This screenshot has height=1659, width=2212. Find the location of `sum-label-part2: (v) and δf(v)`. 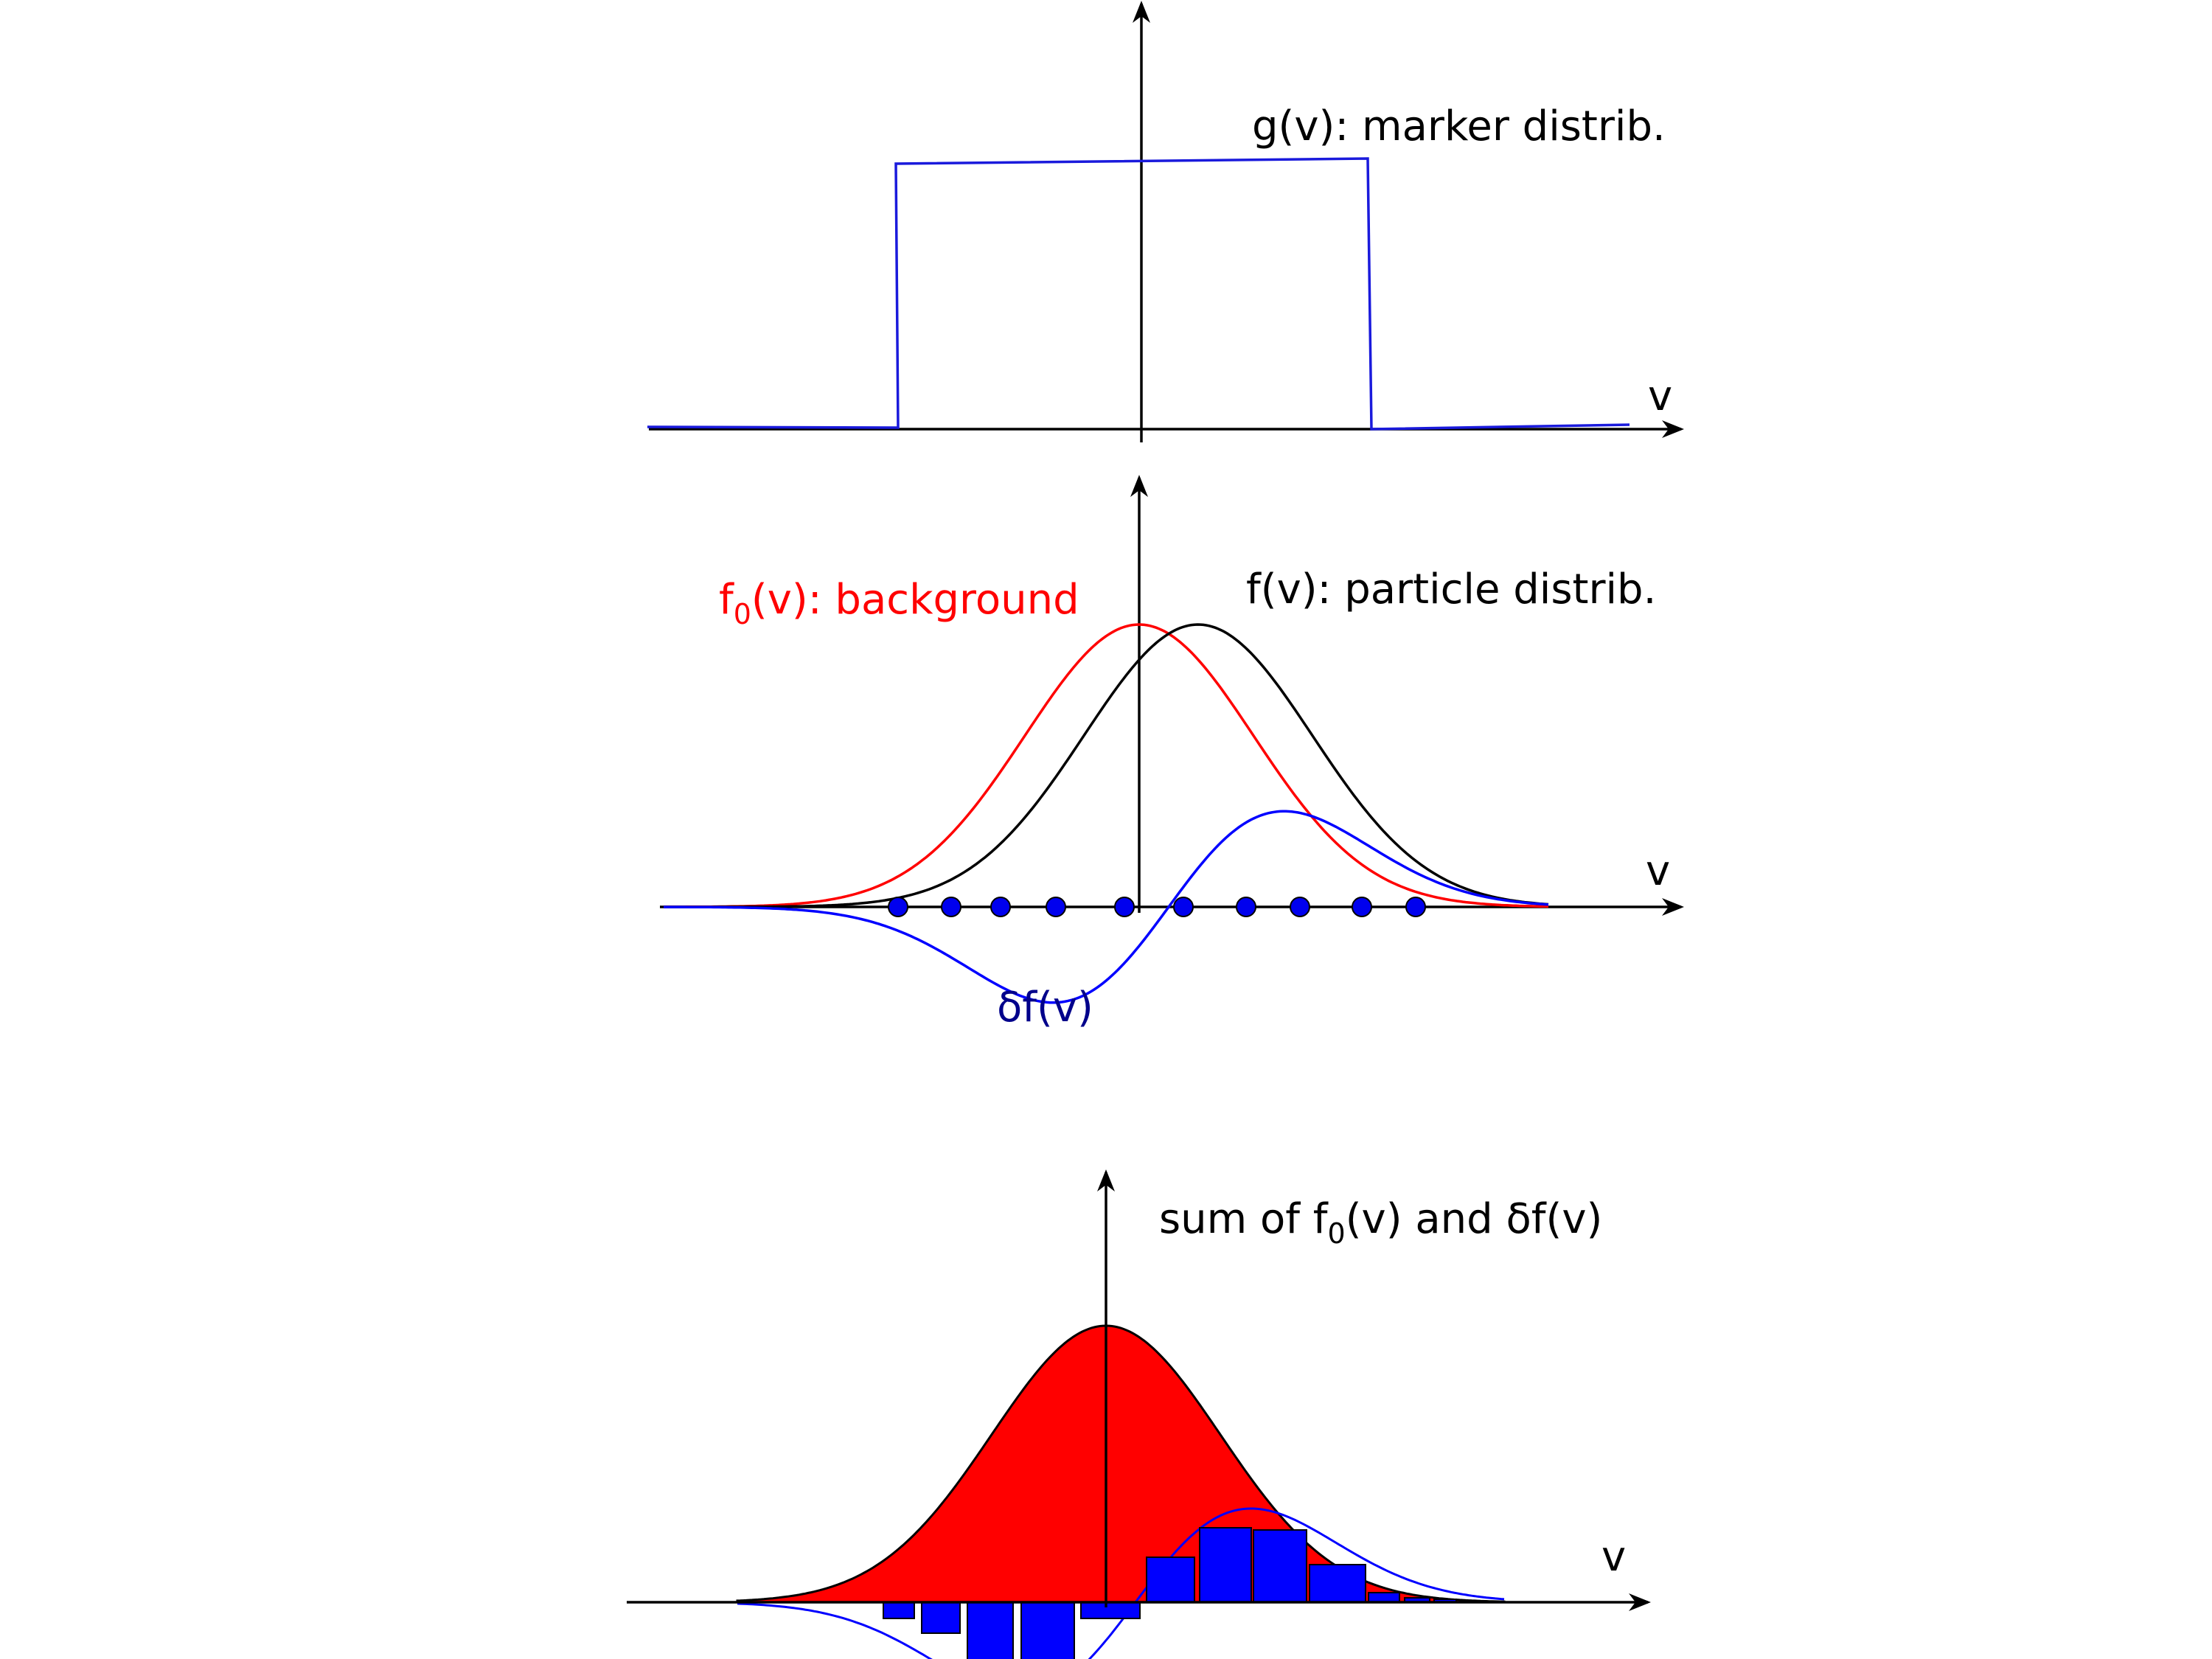

sum-label-part2: (v) and δf(v) is located at coordinates (1474, 1219).